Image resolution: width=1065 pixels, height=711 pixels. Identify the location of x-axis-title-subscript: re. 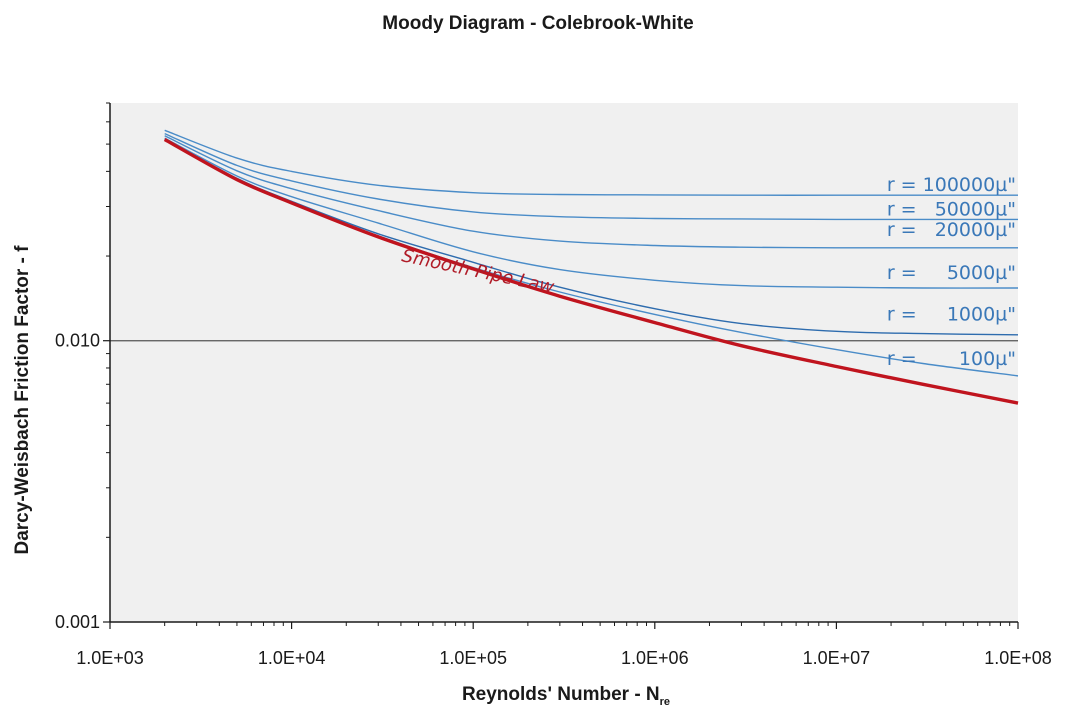
(665, 702).